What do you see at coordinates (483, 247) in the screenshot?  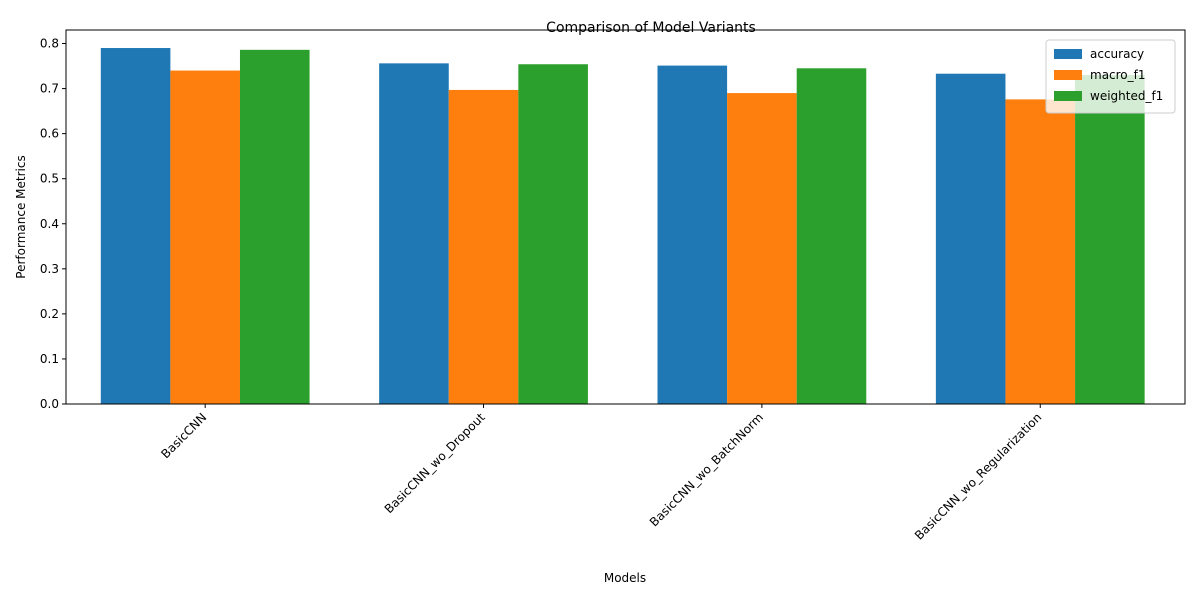 I see `bar-macro_f1-BasicCNN_wo_Dropout` at bounding box center [483, 247].